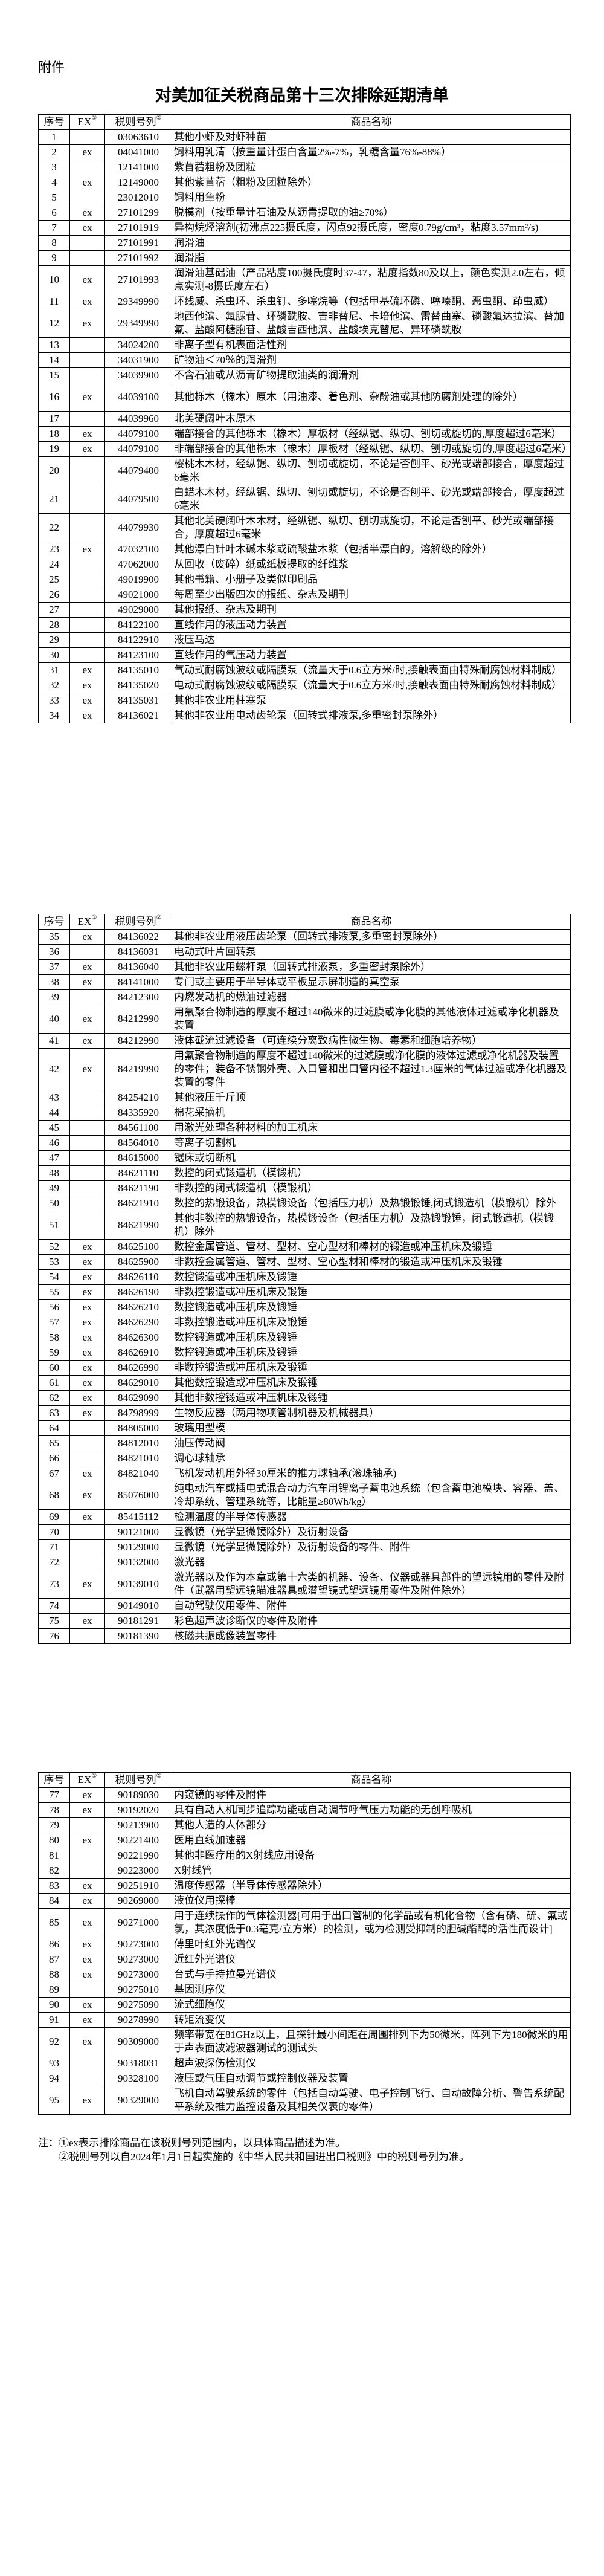  I want to click on cell-code: 84626990, so click(138, 1368).